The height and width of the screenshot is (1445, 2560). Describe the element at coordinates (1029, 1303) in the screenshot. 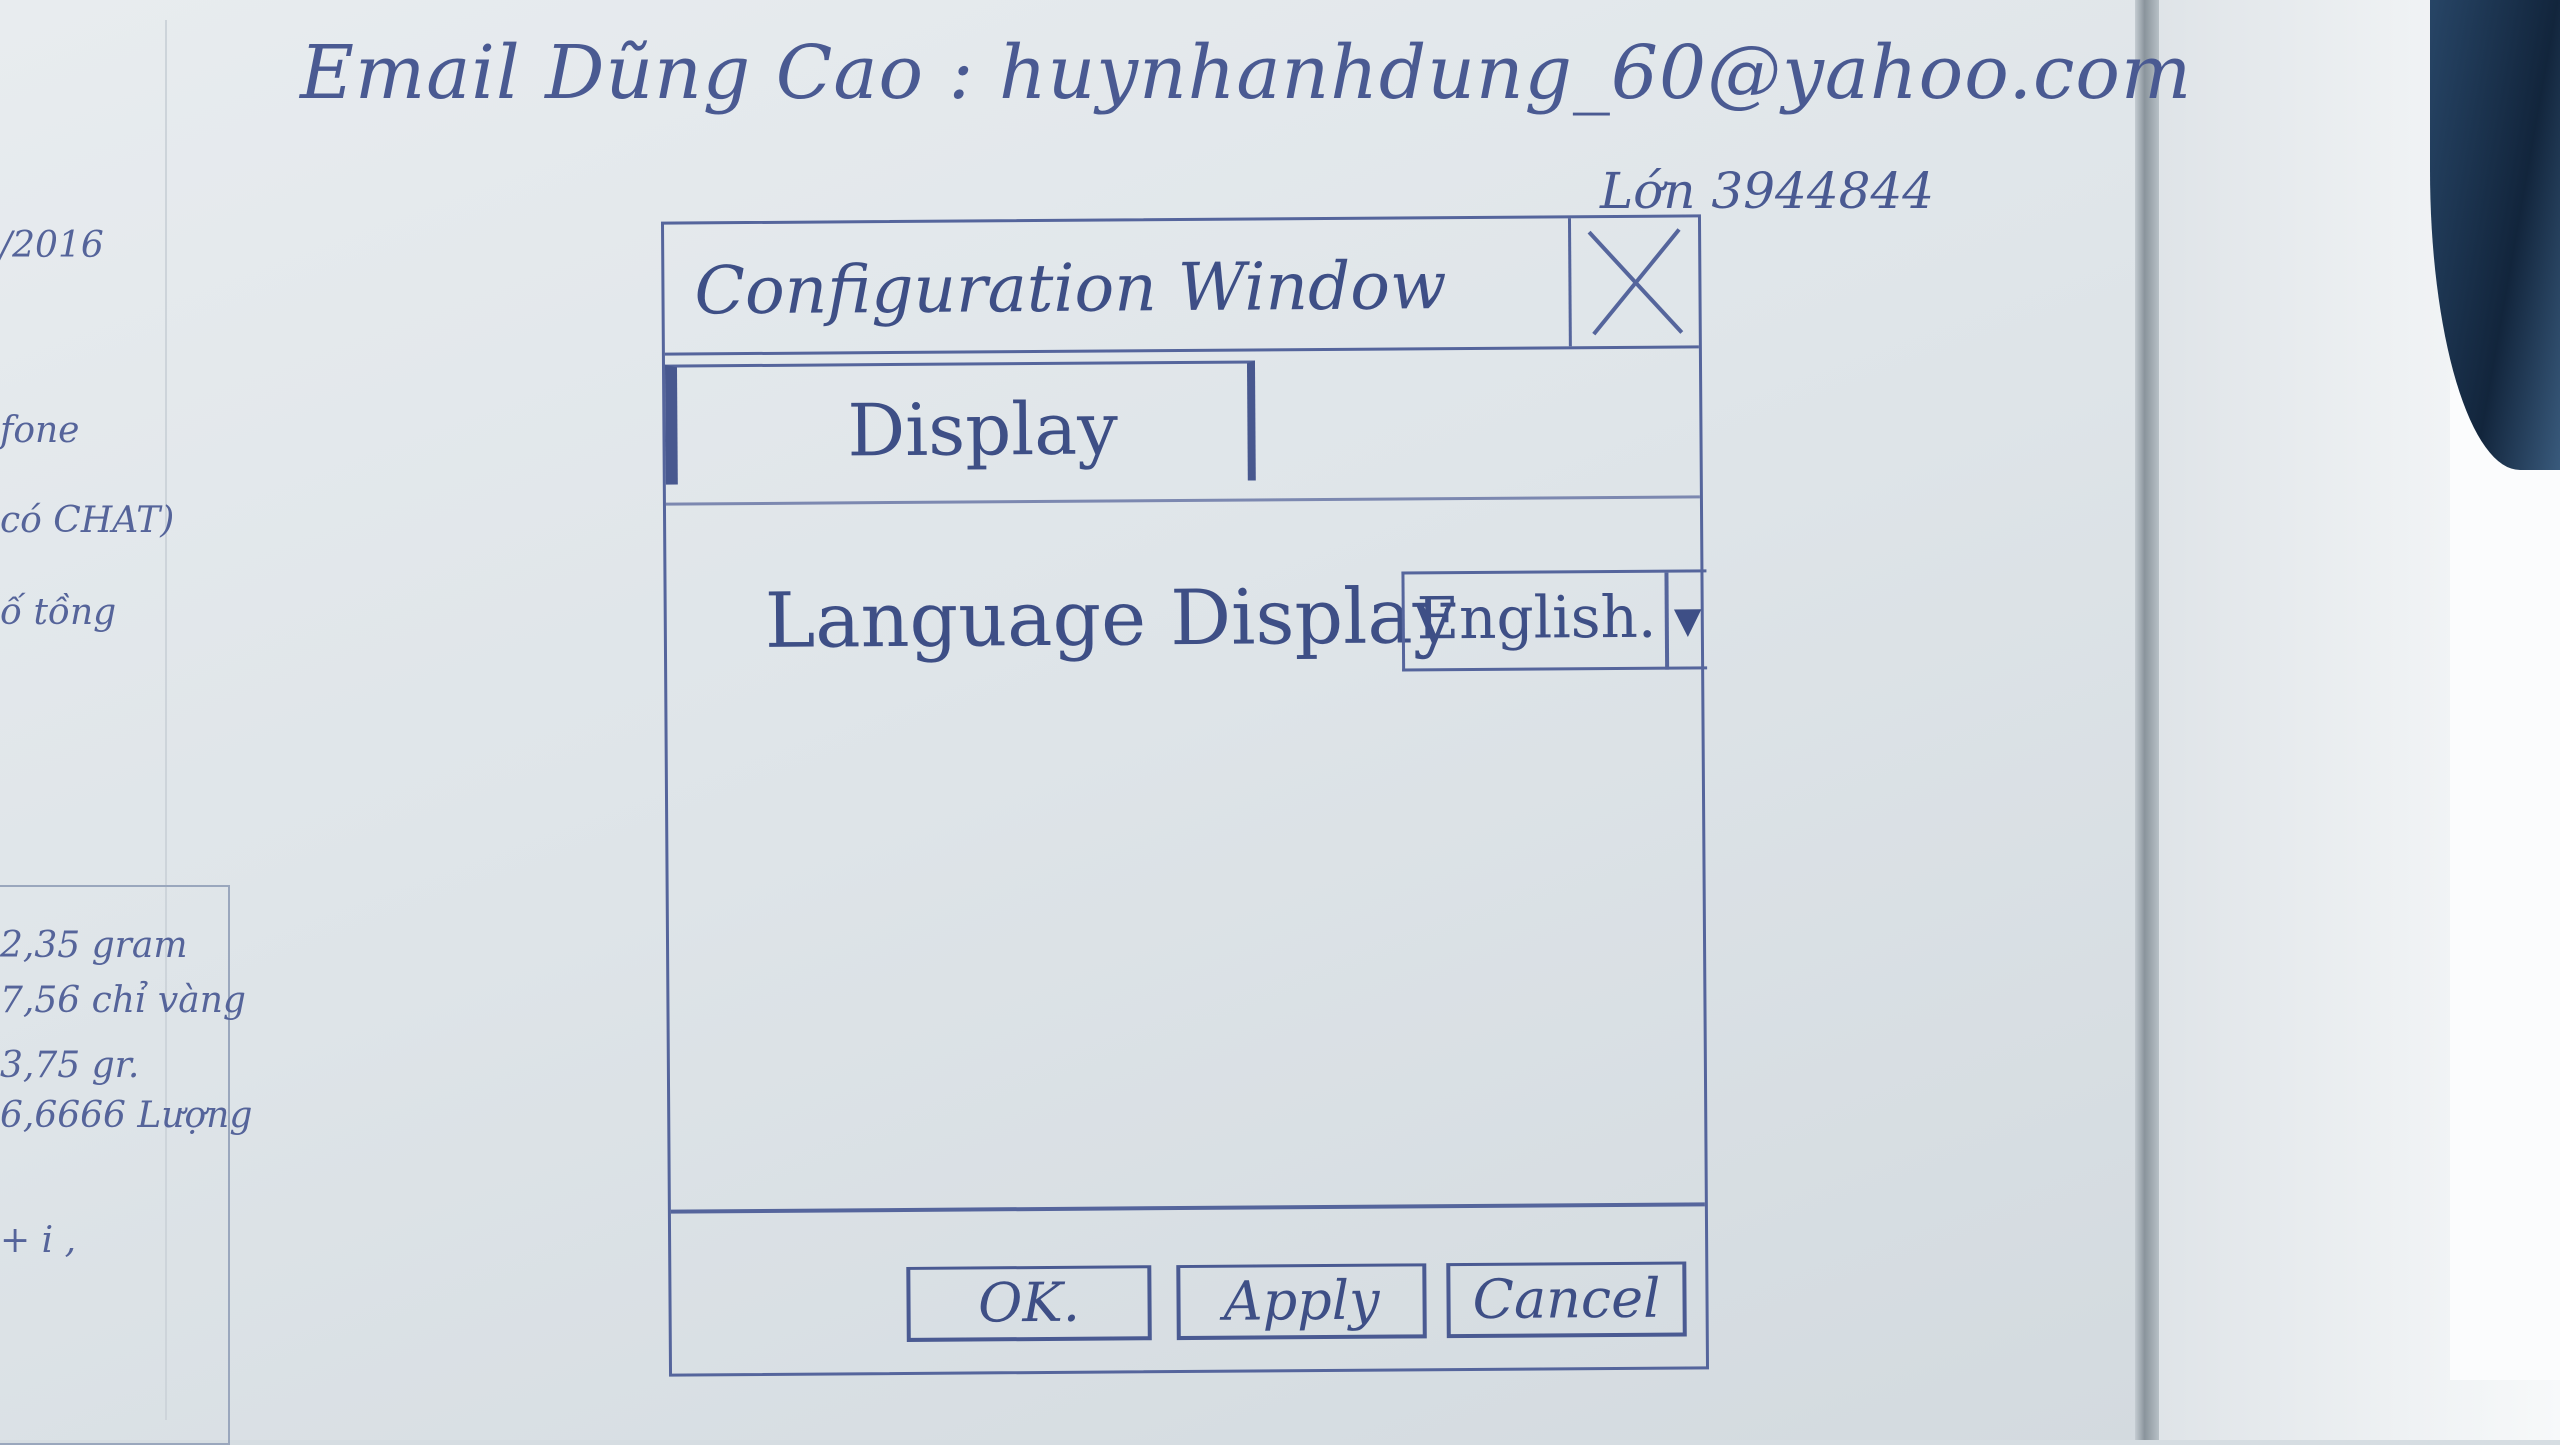

I see `ok-button: OK.` at that location.